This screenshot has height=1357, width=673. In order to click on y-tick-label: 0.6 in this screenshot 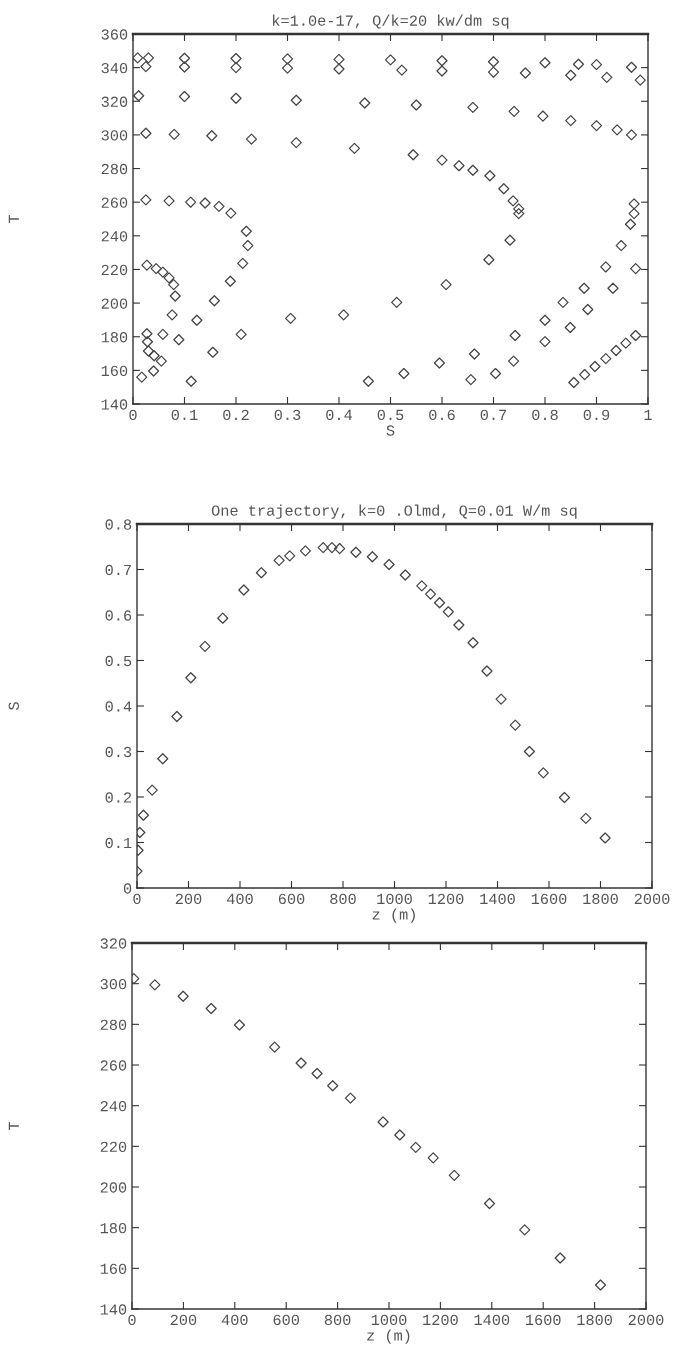, I will do `click(118, 615)`.